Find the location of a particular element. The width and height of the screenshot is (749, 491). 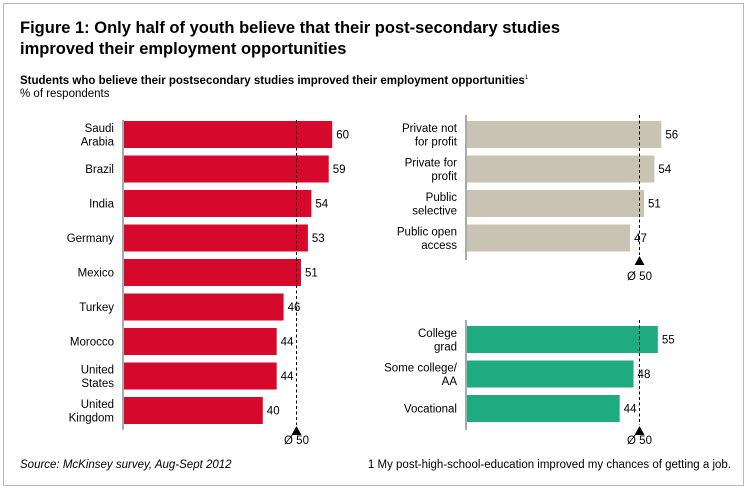

panel-3-category-label-line: Vocational is located at coordinates (430, 410).